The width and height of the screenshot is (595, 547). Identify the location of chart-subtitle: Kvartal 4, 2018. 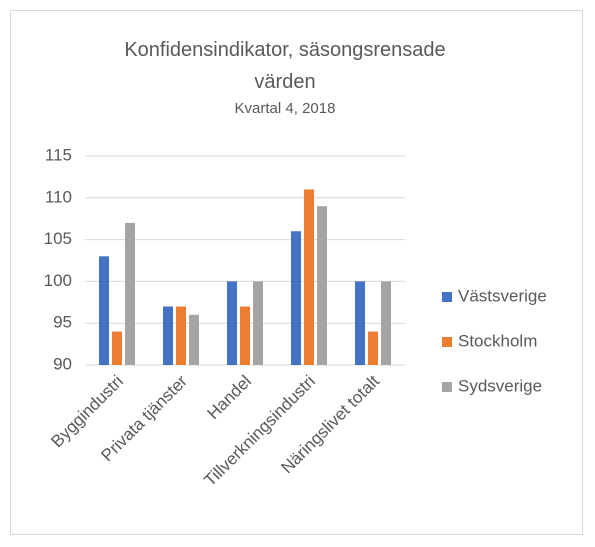
(285, 108).